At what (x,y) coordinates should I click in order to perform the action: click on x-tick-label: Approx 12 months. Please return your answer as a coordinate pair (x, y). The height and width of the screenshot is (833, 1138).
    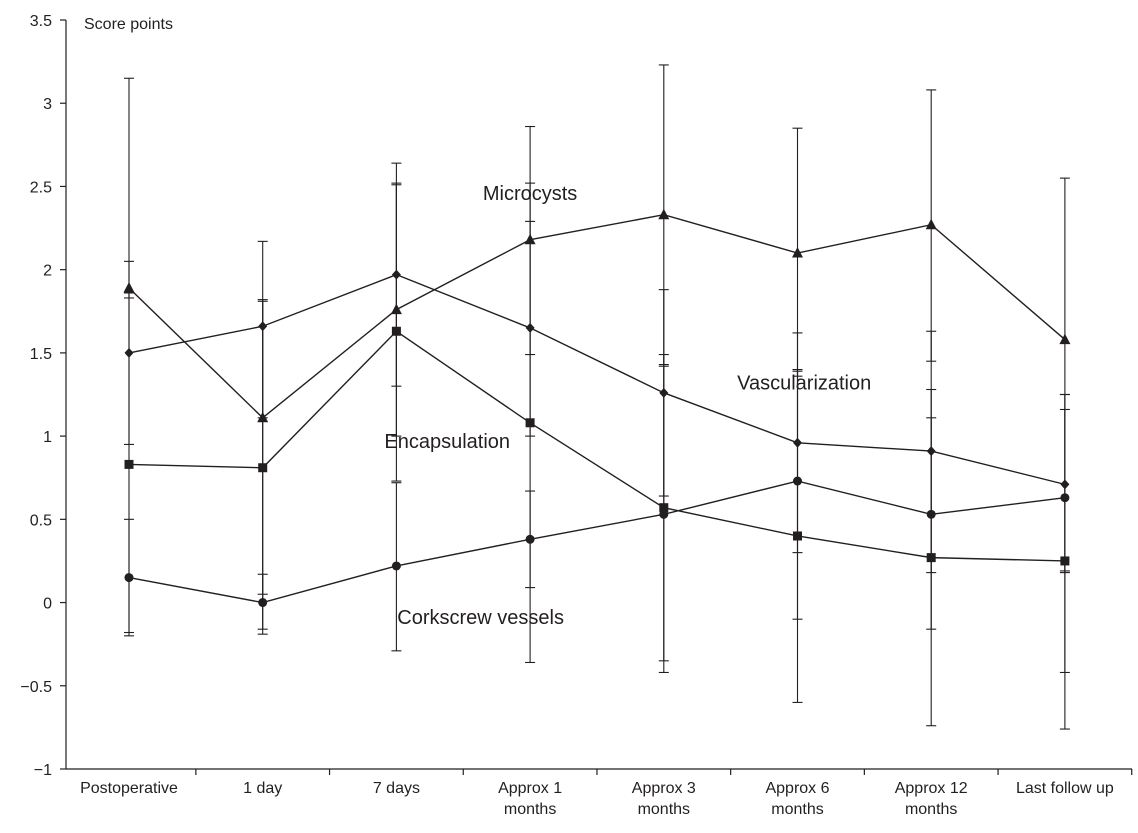
    Looking at the image, I should click on (931, 799).